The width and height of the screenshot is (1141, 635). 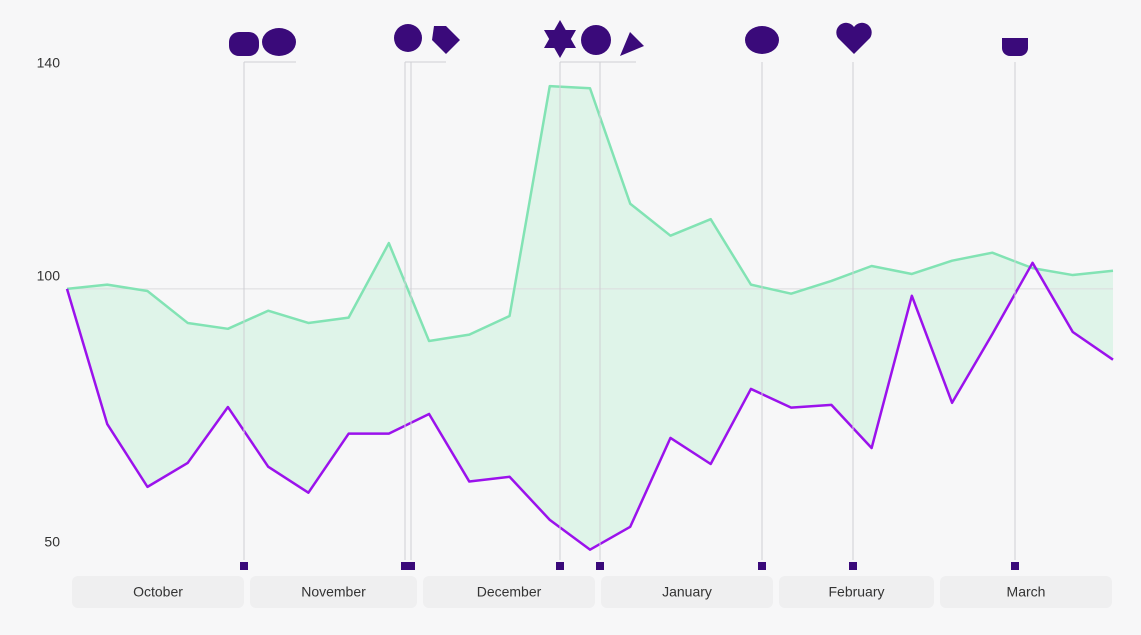 I want to click on y-tick-label: 50, so click(x=52, y=542).